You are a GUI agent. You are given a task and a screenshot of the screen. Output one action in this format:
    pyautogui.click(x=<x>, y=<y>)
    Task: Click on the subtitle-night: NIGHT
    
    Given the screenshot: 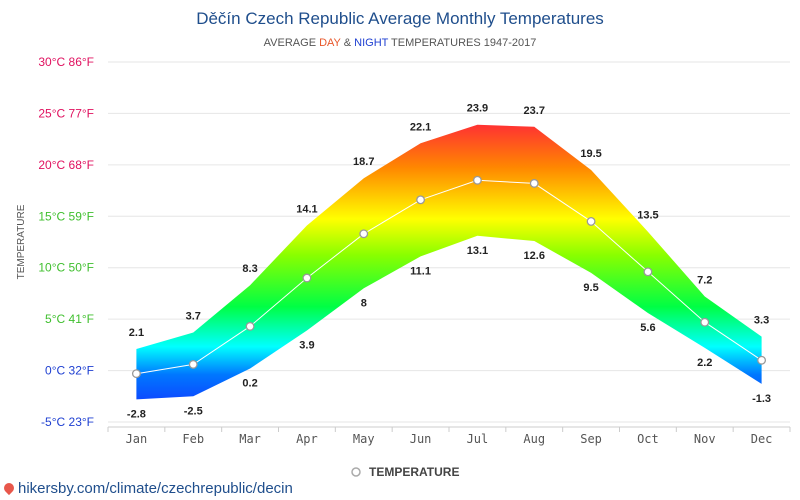 What is the action you would take?
    pyautogui.click(x=371, y=43)
    